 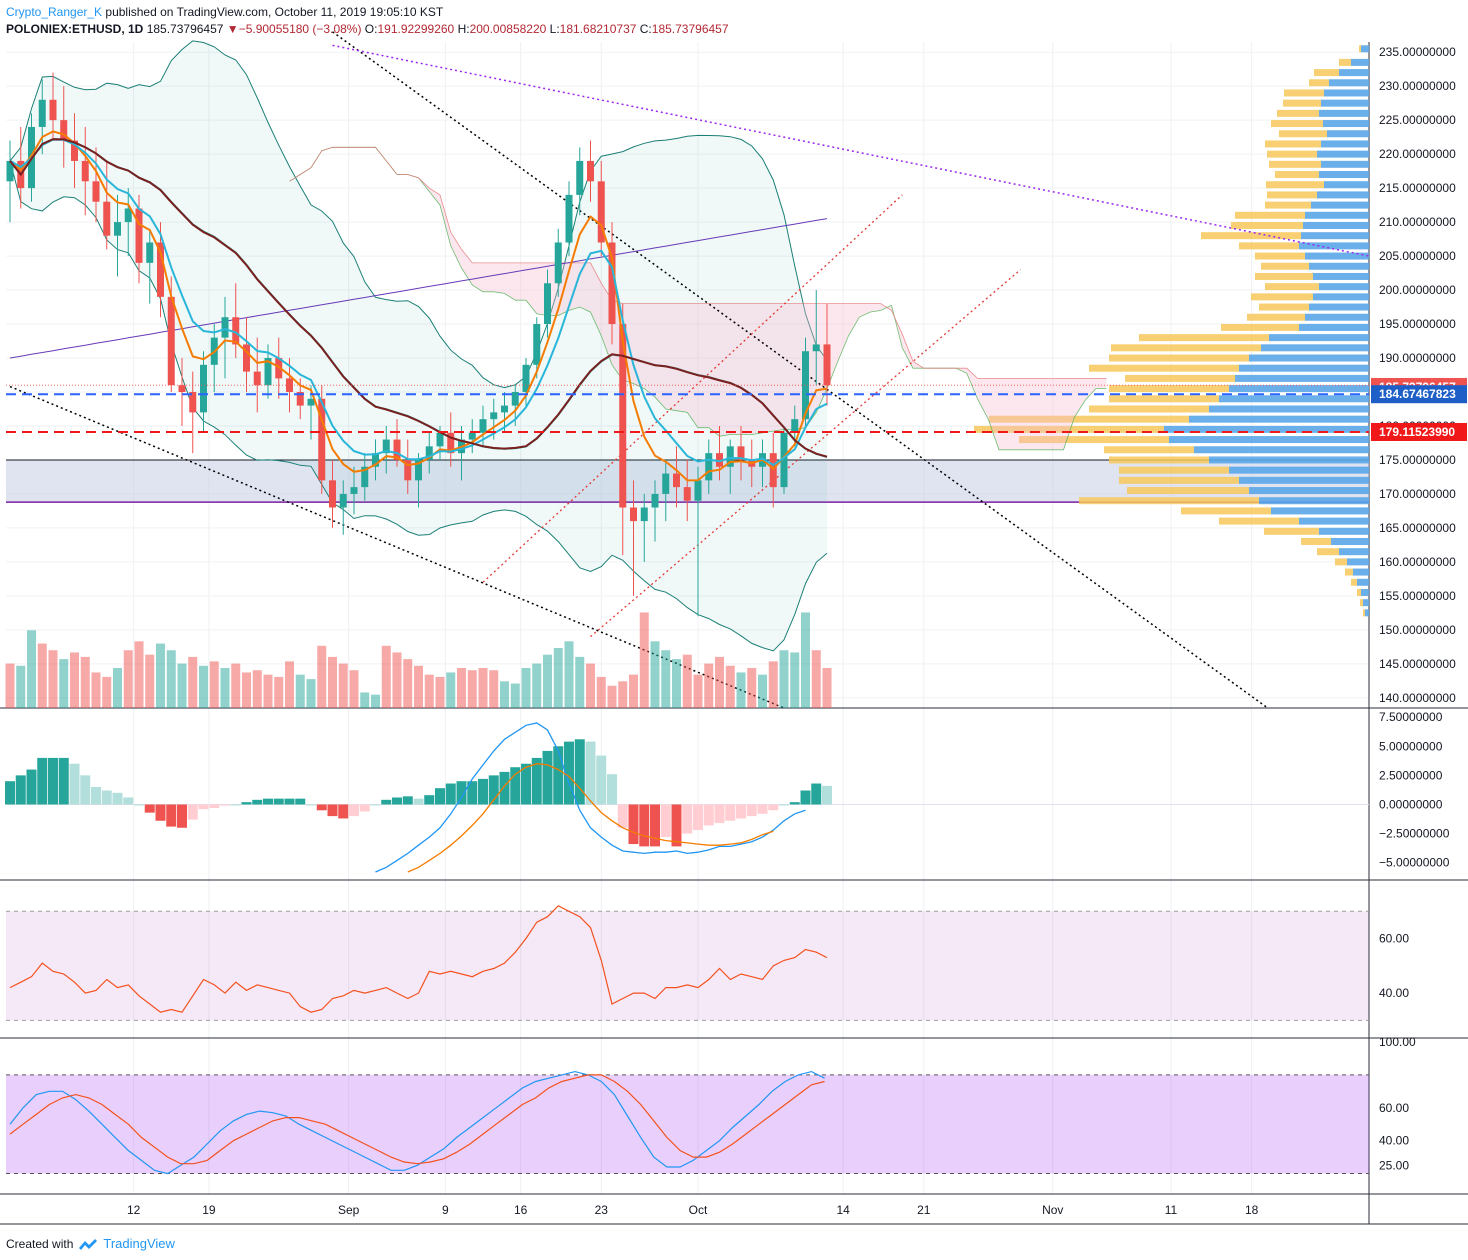 What do you see at coordinates (1414, 863) in the screenshot?
I see `macd-tick-label: −5.00000000` at bounding box center [1414, 863].